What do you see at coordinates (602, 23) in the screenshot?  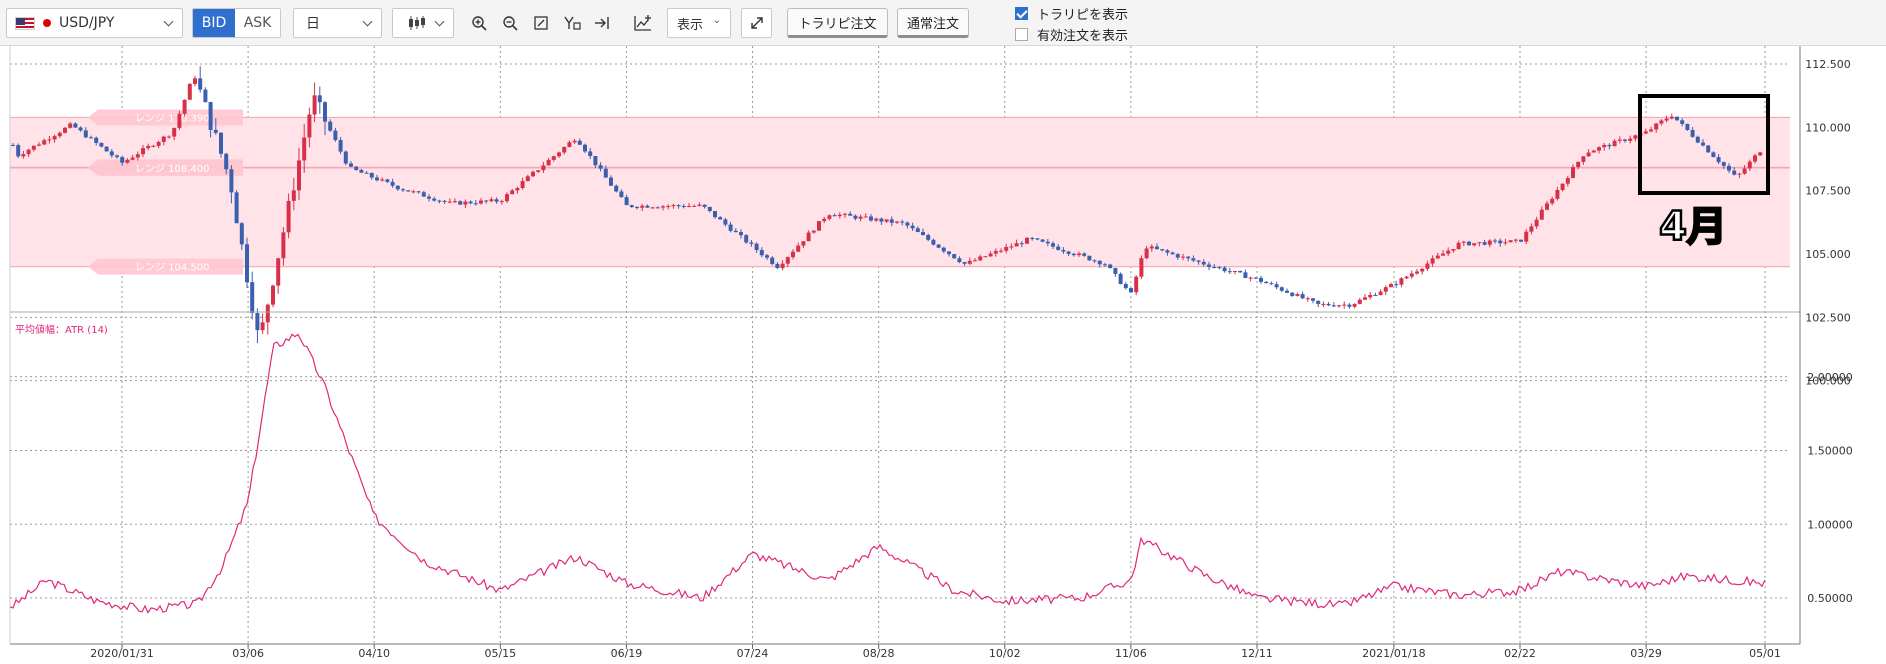 I see `scroll-end-icon` at bounding box center [602, 23].